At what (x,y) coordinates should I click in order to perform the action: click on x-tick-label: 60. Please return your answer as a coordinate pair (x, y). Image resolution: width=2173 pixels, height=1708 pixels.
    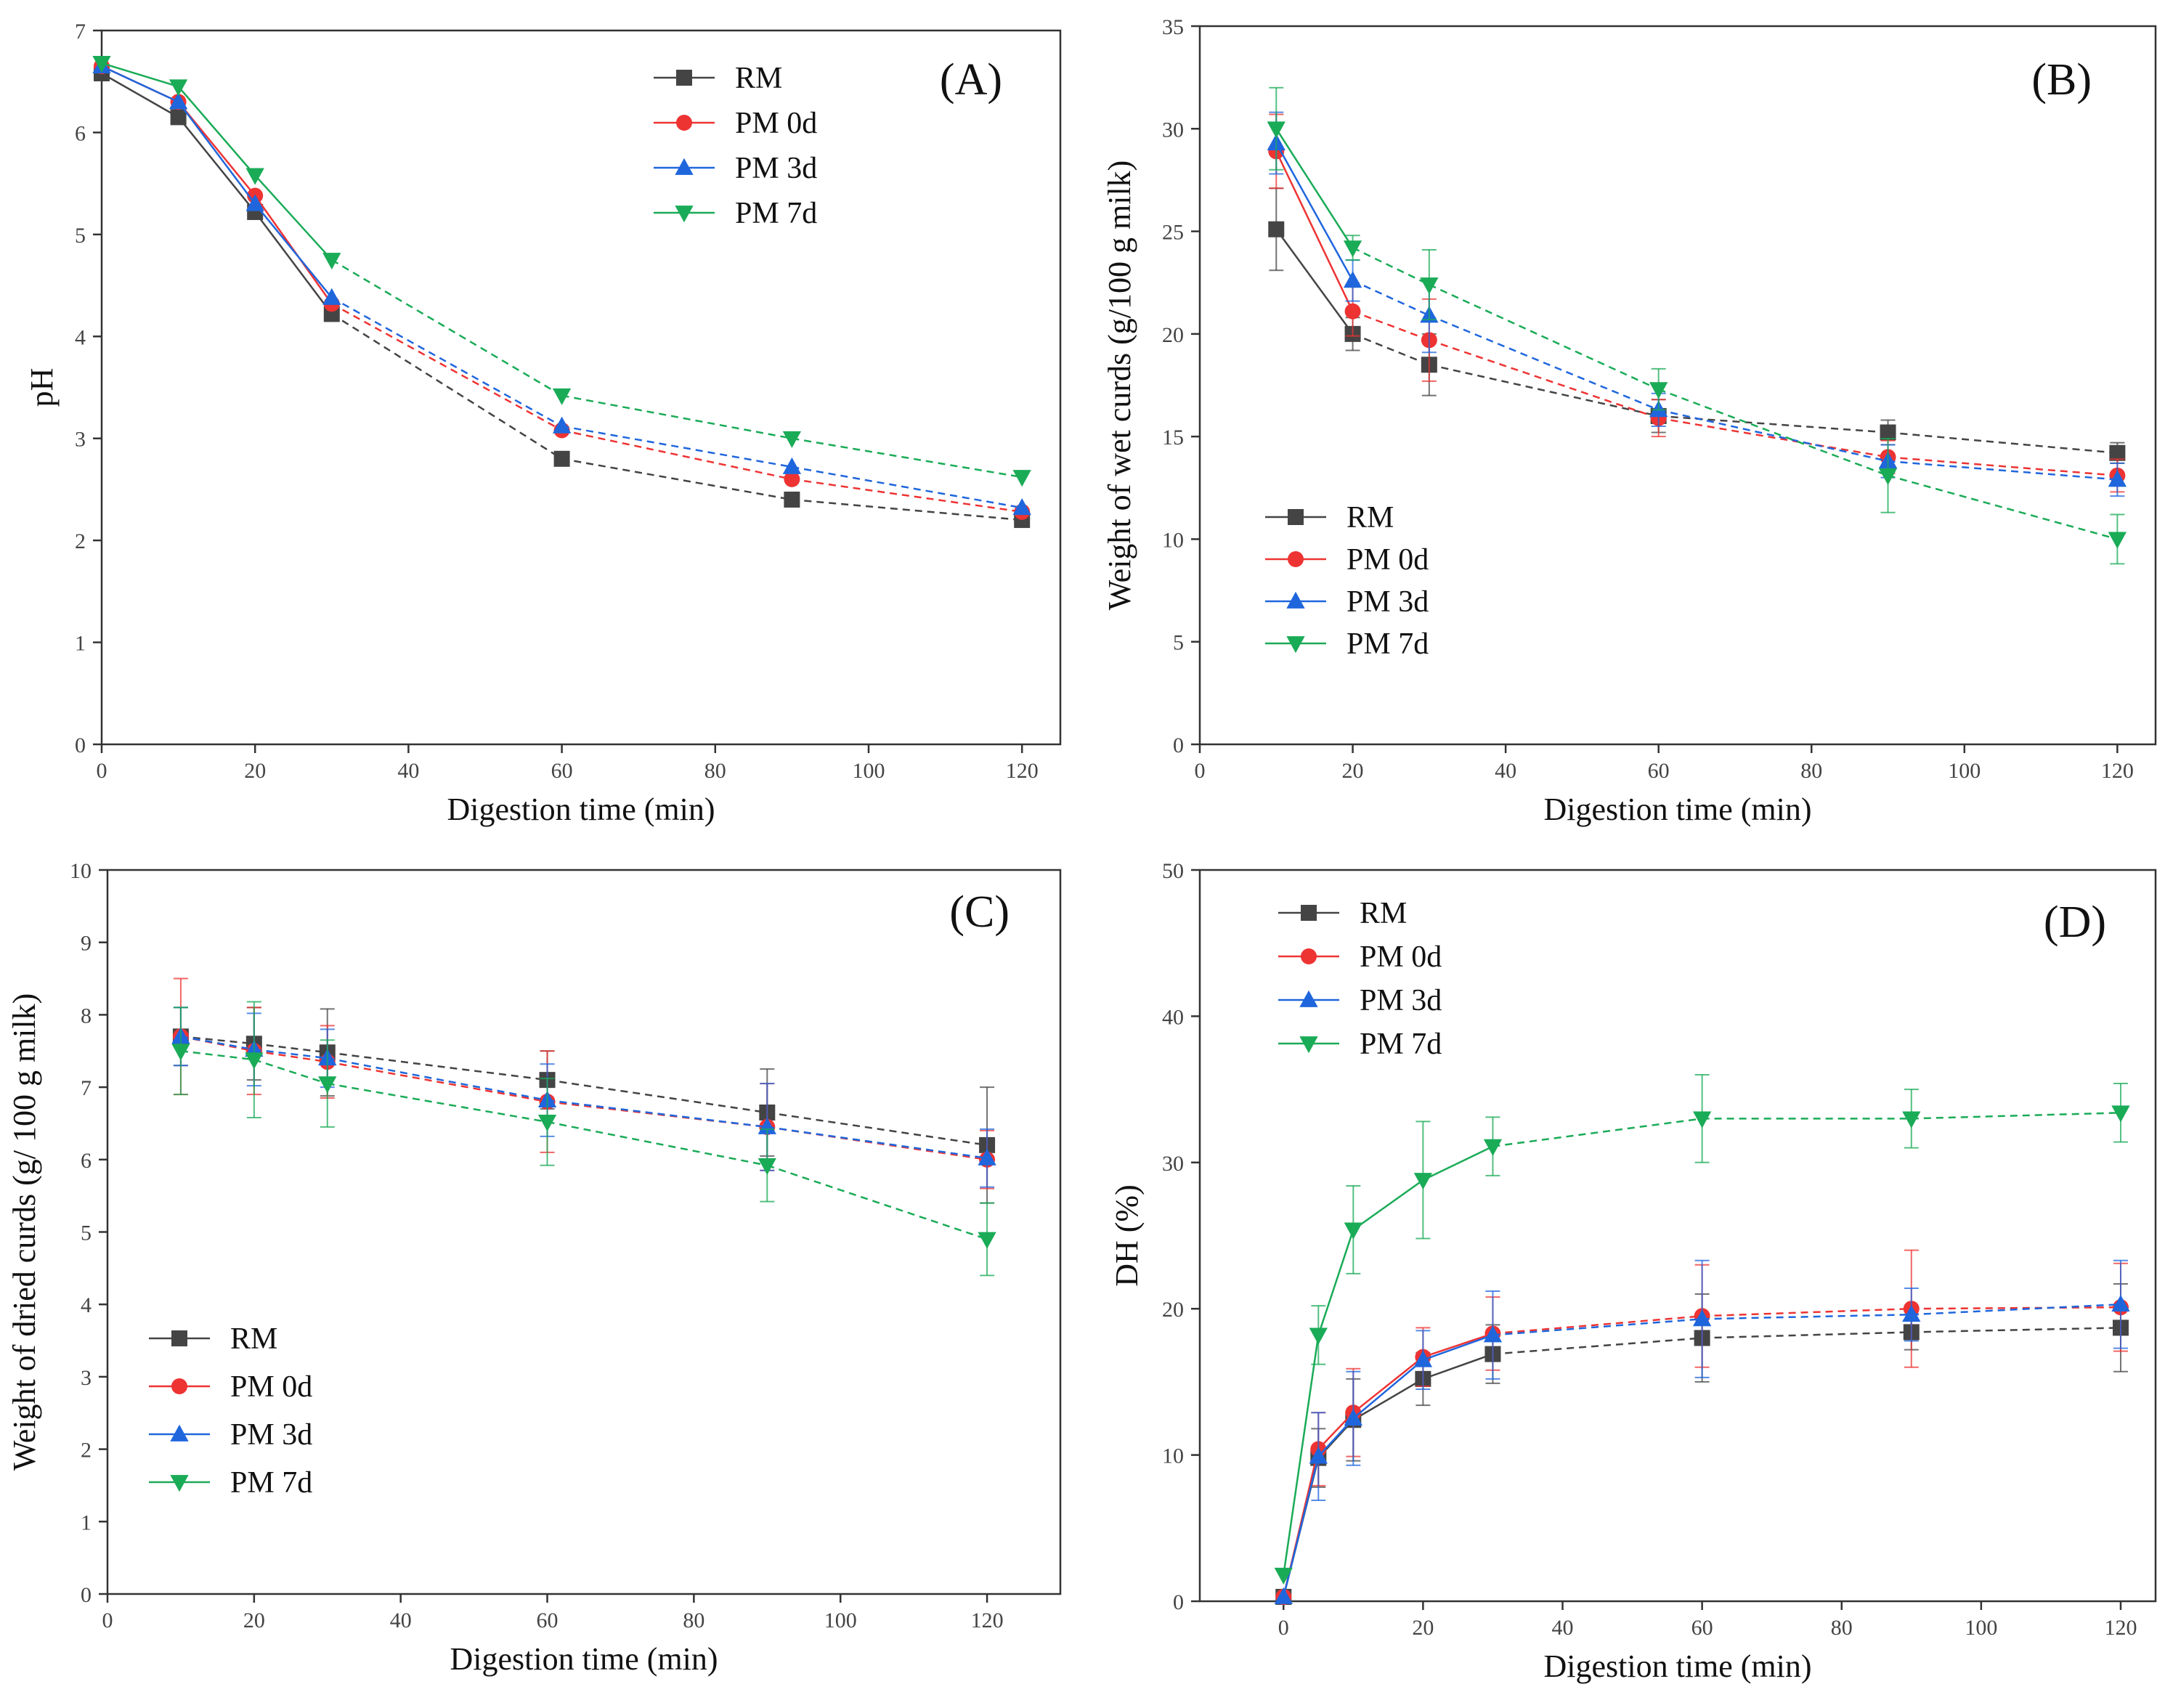
    Looking at the image, I should click on (1702, 1628).